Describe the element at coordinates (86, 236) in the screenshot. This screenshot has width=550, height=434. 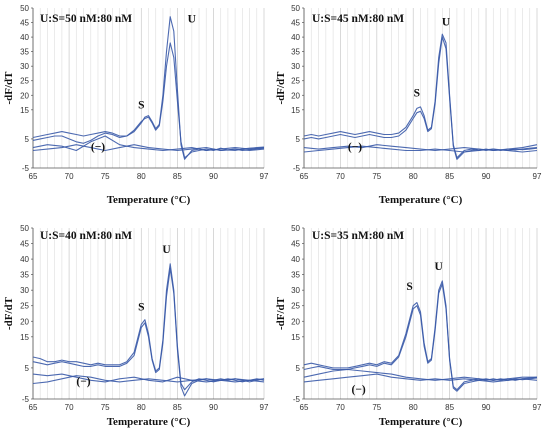
I see `panel-title: U:S=40 nM:80 nM` at that location.